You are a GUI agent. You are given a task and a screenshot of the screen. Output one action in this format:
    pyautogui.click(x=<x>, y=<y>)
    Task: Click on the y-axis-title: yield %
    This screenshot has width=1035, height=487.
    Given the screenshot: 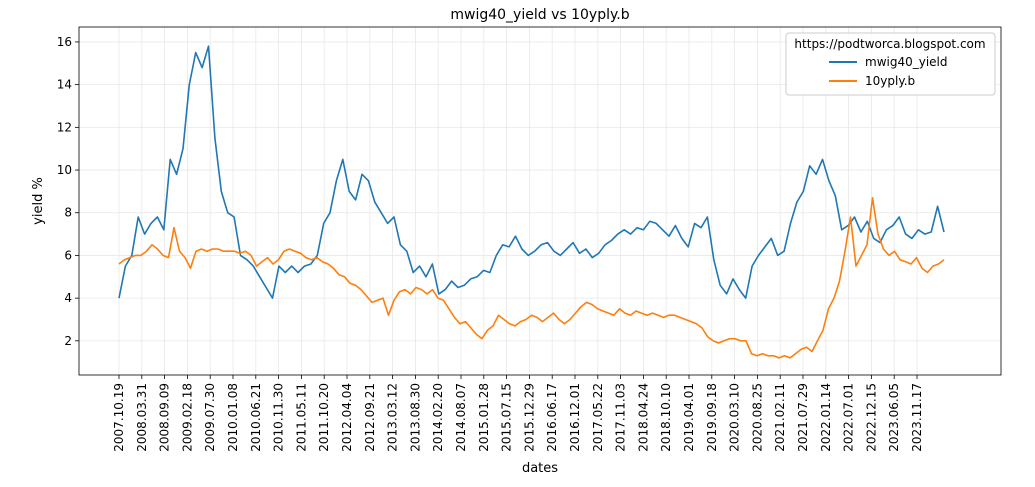 What is the action you would take?
    pyautogui.click(x=38, y=201)
    